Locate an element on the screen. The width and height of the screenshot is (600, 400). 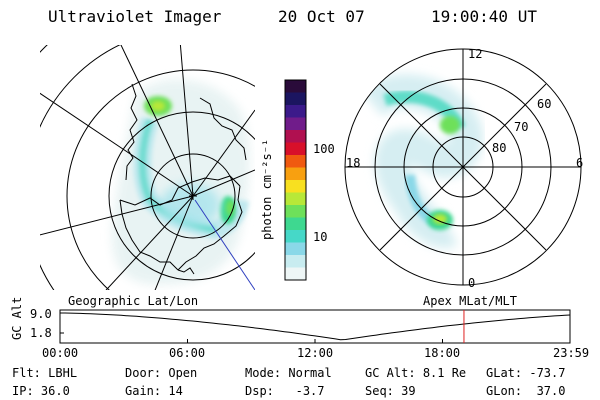
timeline-xtick-1: 06:00 is located at coordinates (187, 353).